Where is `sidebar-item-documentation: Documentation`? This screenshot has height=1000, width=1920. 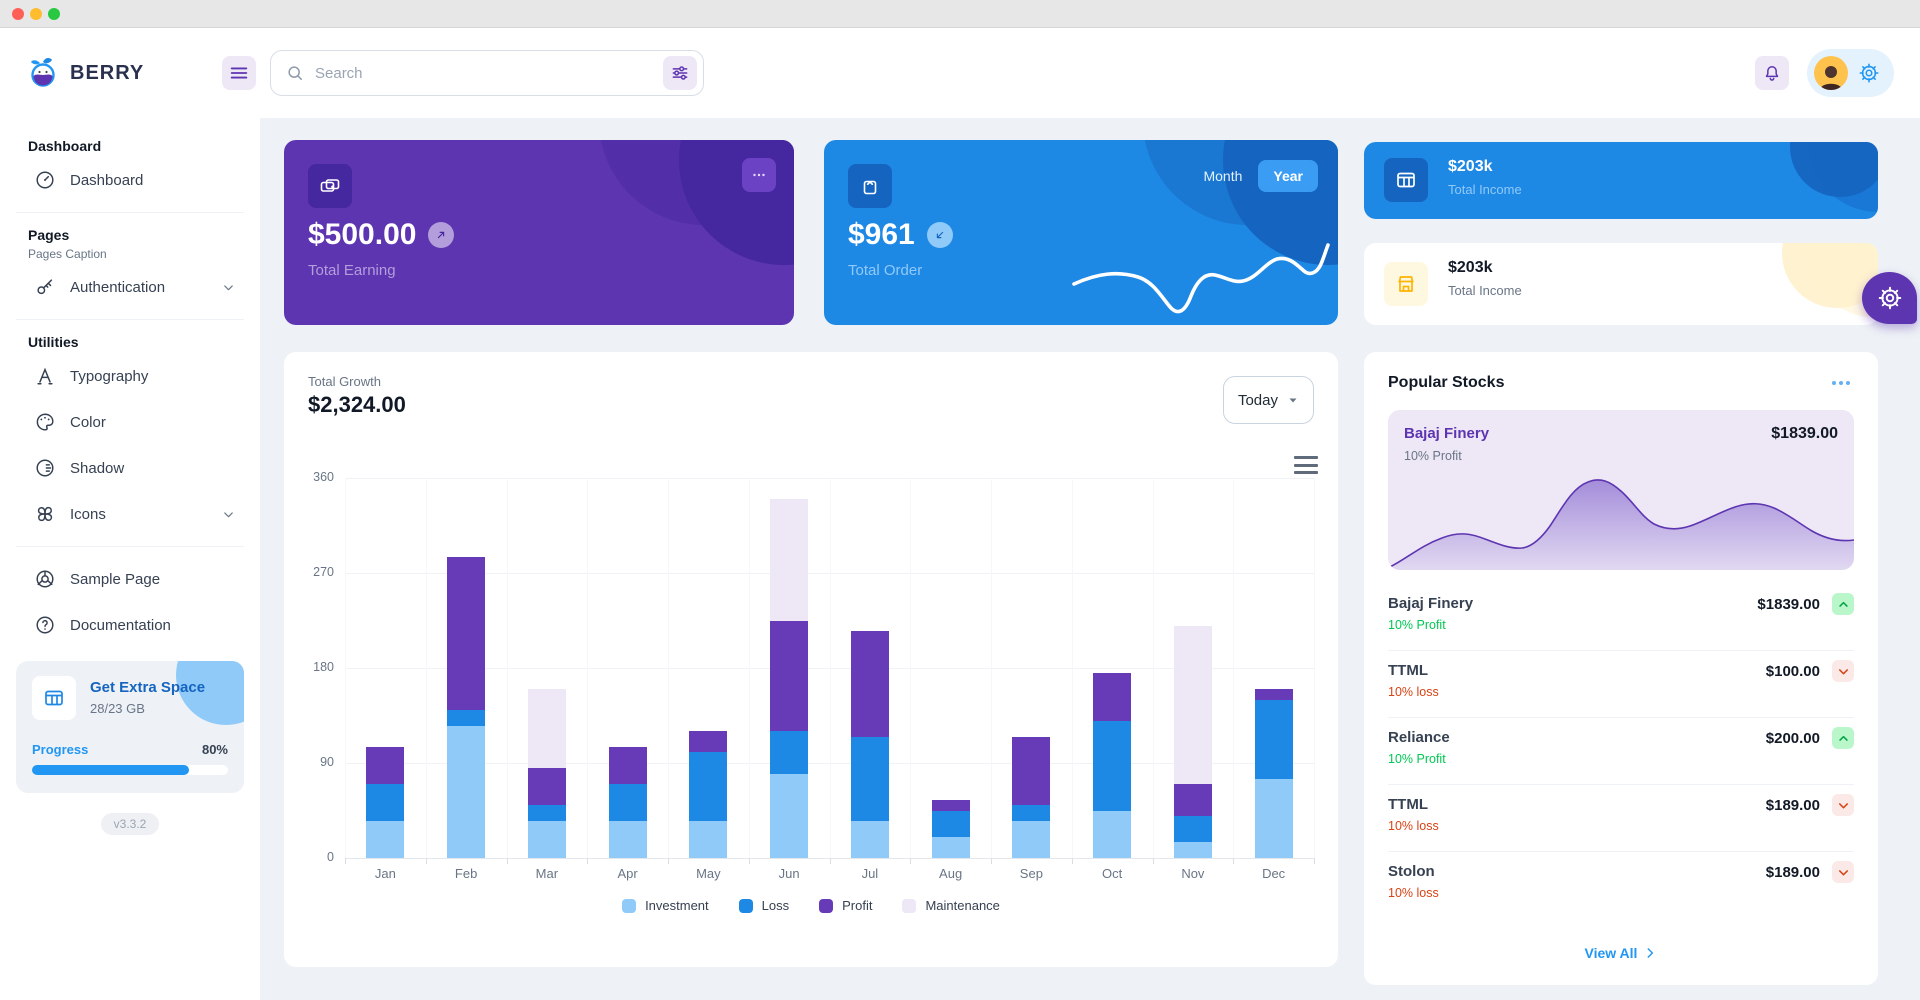
sidebar-item-documentation: Documentation is located at coordinates (130, 625).